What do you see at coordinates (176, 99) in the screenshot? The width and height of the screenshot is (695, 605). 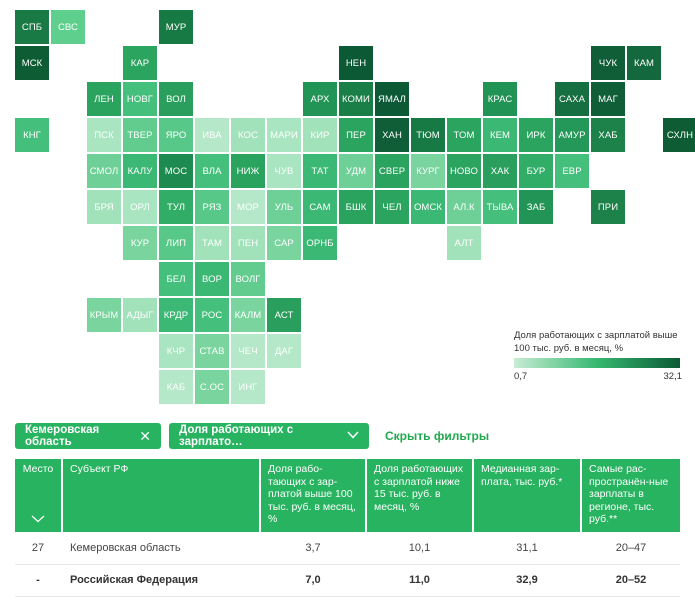 I see `region-tile-вол: ВОЛ` at bounding box center [176, 99].